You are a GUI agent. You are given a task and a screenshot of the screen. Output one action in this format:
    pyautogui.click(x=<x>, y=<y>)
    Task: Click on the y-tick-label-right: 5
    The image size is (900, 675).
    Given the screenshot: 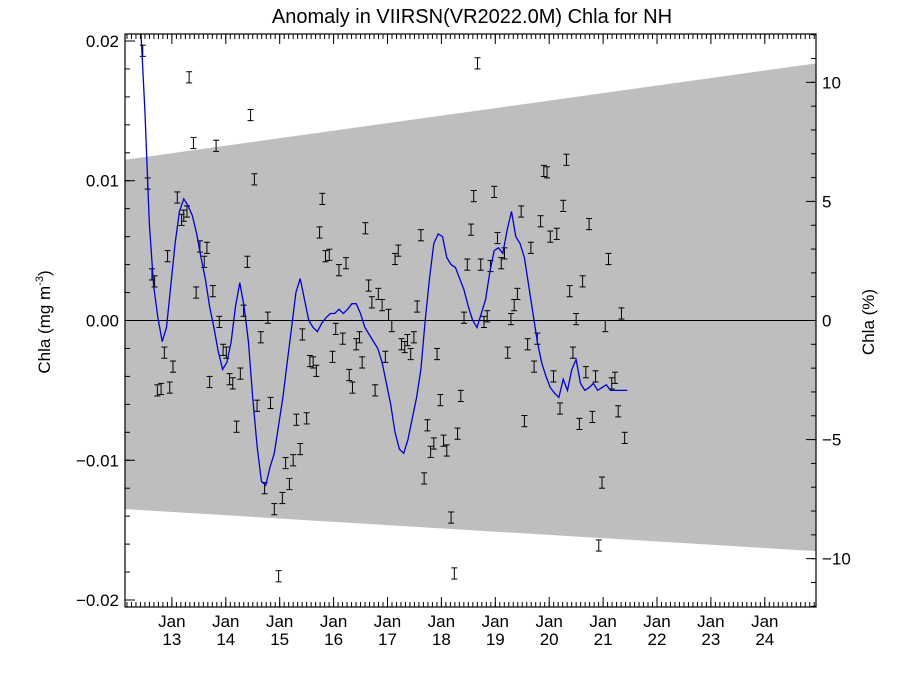 What is the action you would take?
    pyautogui.click(x=826, y=201)
    